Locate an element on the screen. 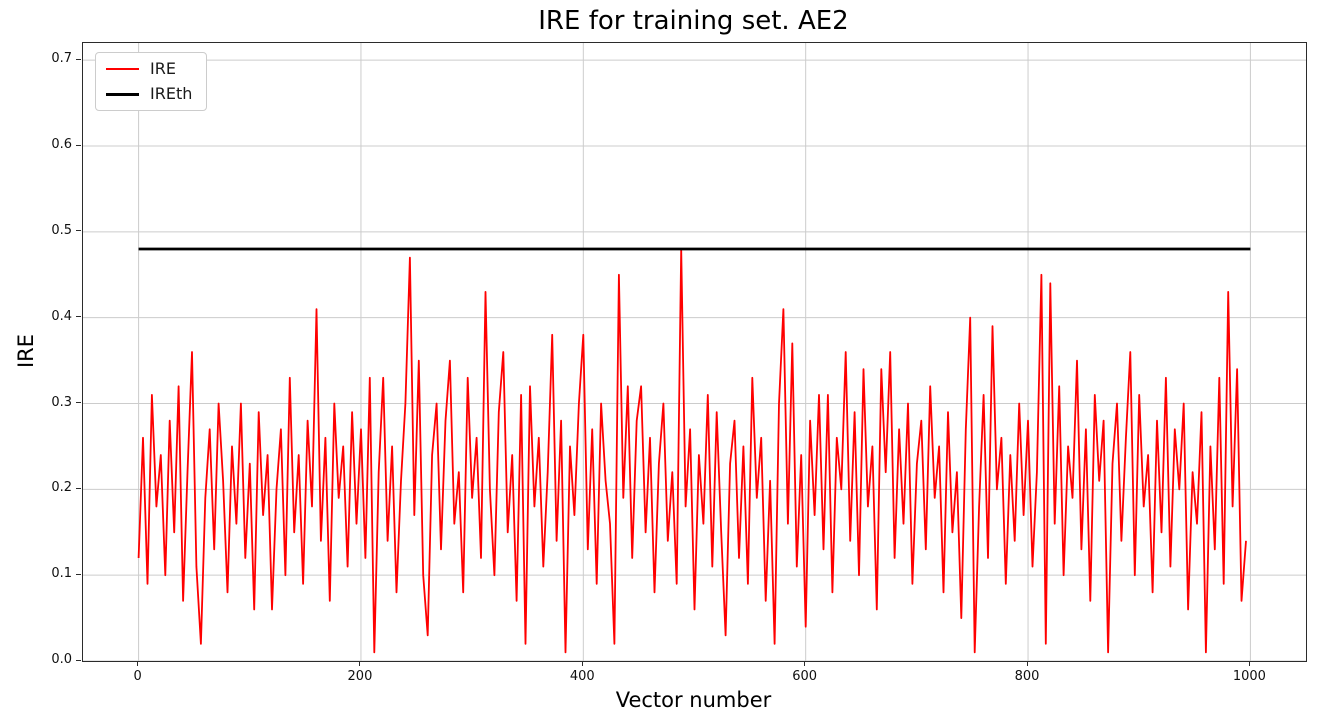  legend-entry: IRE is located at coordinates (149, 69).